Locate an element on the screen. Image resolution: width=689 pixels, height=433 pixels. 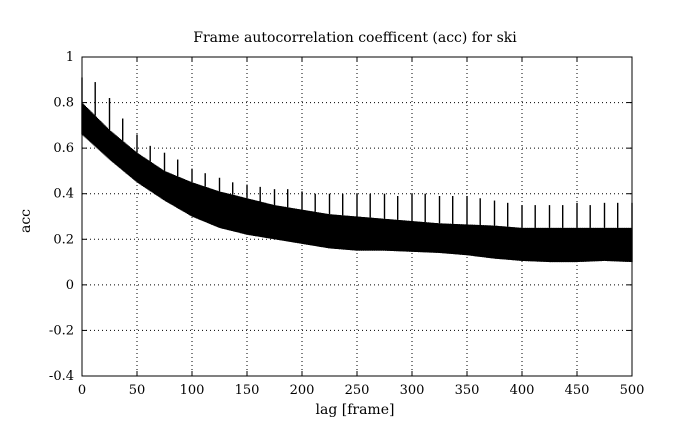
x-axis-label: lag [frame] is located at coordinates (355, 410).